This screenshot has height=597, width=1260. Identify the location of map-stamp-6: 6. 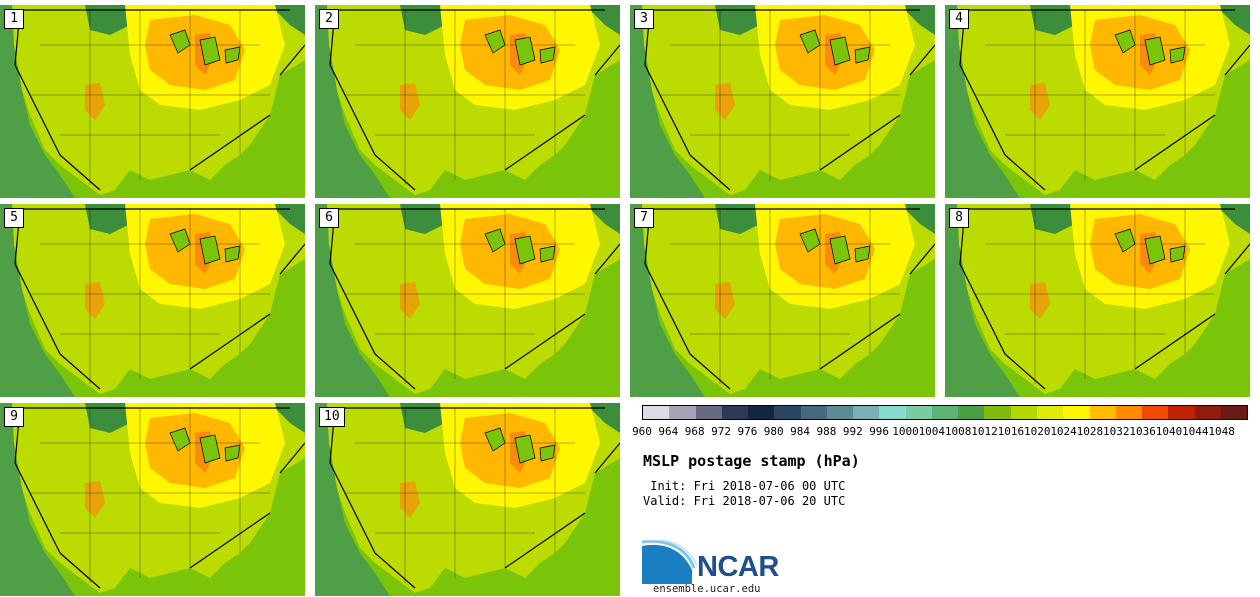
(467, 300).